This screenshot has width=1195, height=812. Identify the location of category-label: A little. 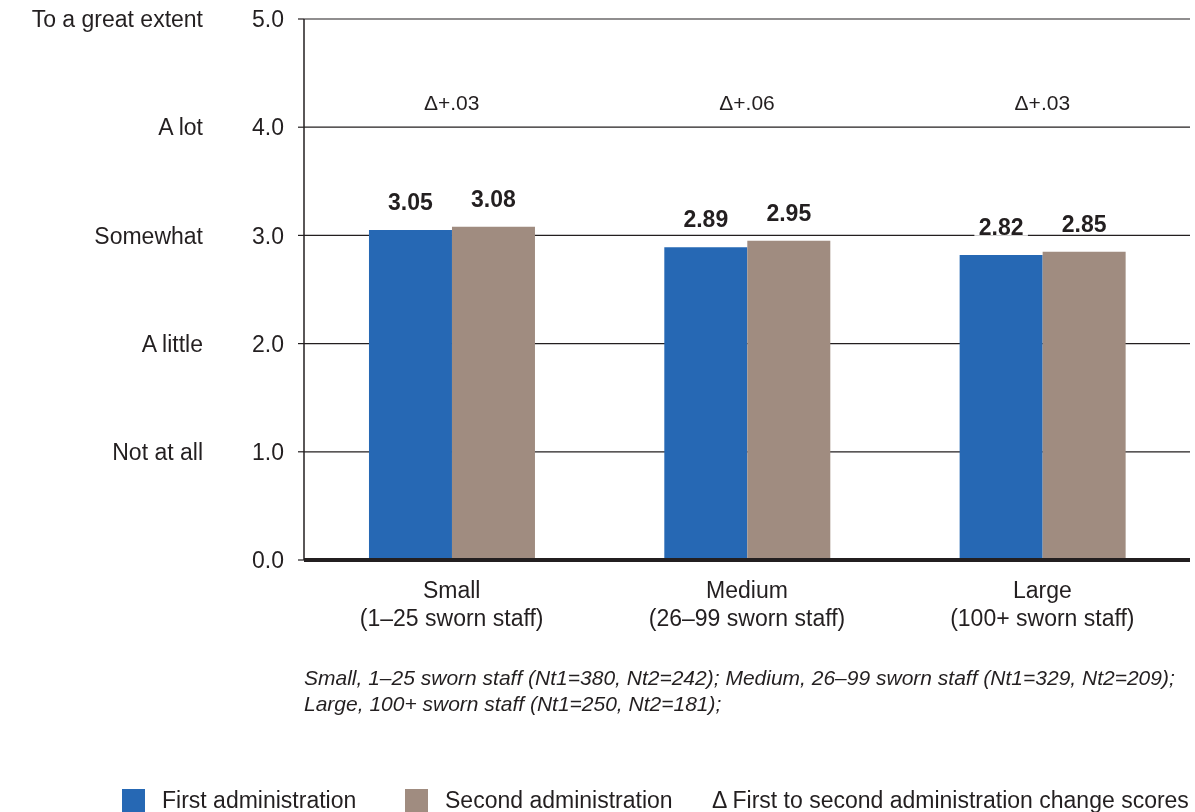
(172, 343).